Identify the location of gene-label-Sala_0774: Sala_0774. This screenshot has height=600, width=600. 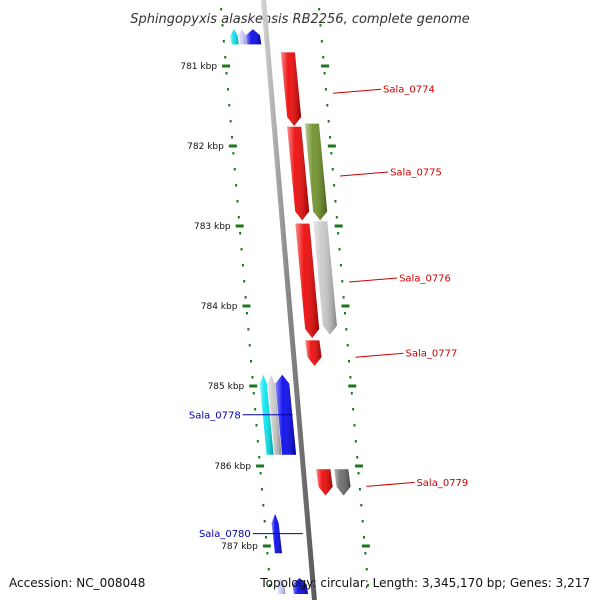
(383, 90).